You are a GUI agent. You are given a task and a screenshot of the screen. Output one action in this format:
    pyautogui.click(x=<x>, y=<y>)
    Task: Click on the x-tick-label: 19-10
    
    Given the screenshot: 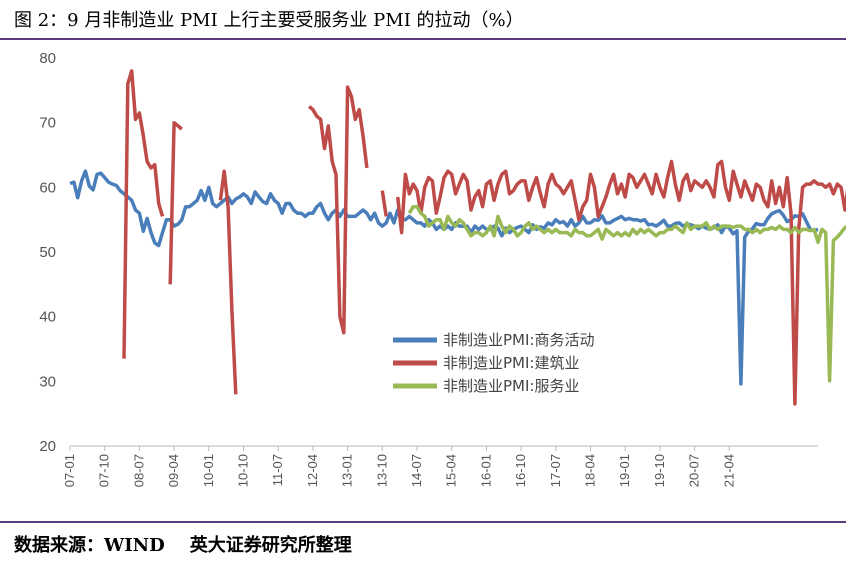 What is the action you would take?
    pyautogui.click(x=659, y=470)
    